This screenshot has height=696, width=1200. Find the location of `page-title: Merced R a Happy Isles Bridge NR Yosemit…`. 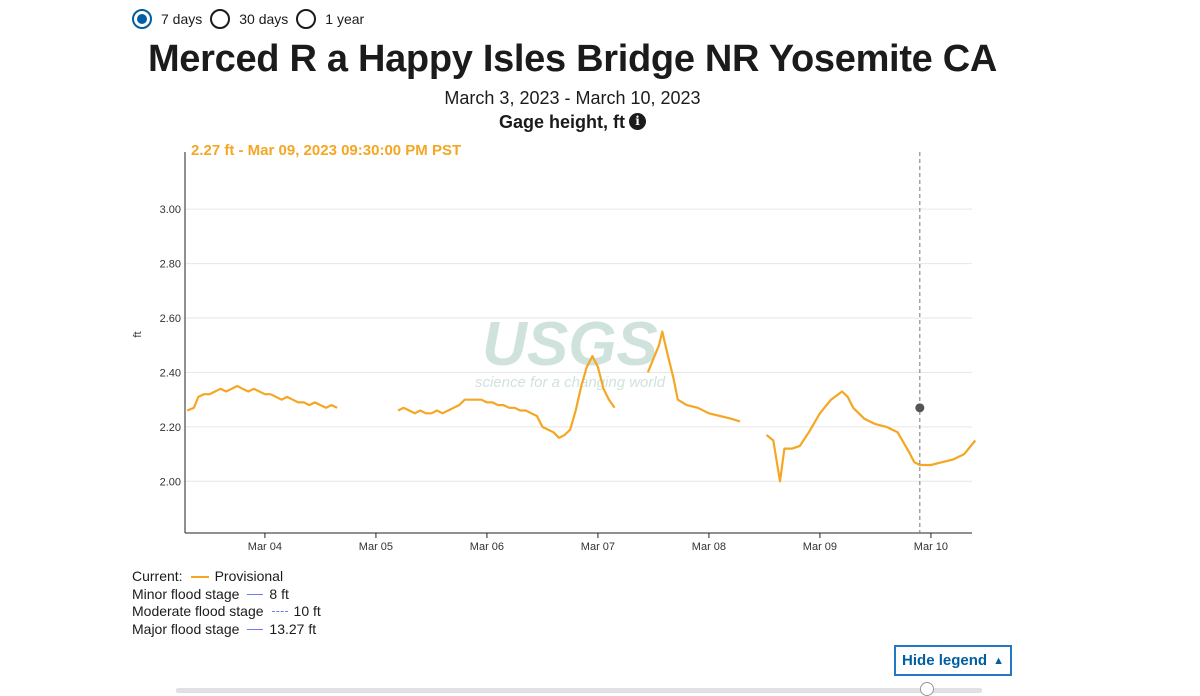

page-title: Merced R a Happy Isles Bridge NR Yosemit… is located at coordinates (572, 59).